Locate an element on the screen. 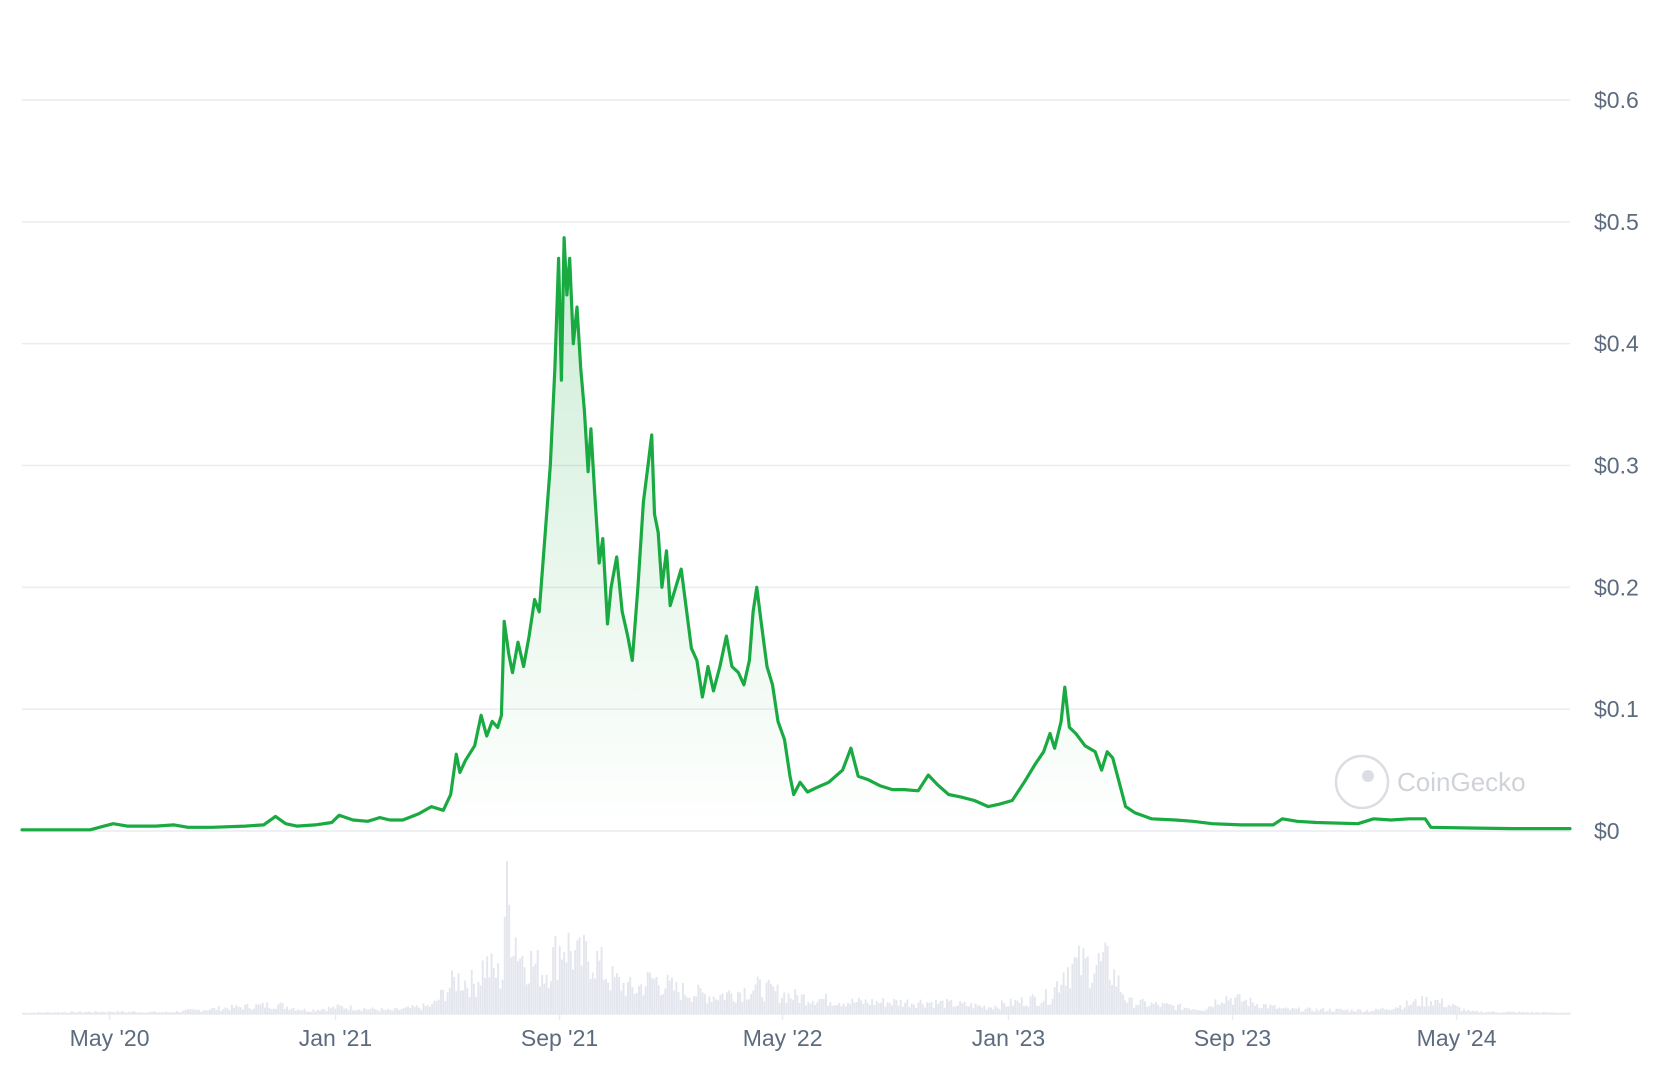 The image size is (1656, 1078). x-tick-label: May '22 is located at coordinates (783, 1038).